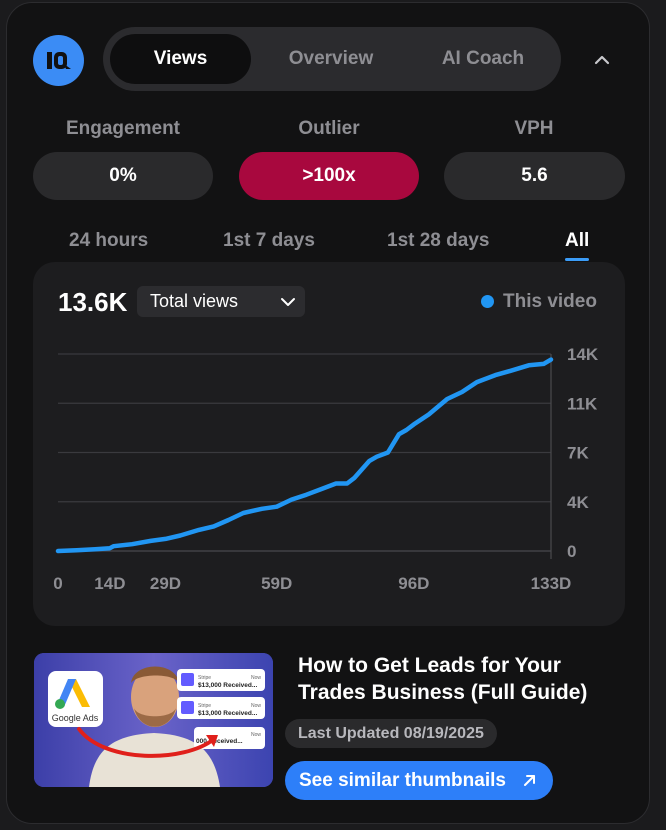 This screenshot has width=666, height=830. I want to click on tab-ai-coach: AI Coach, so click(483, 58).